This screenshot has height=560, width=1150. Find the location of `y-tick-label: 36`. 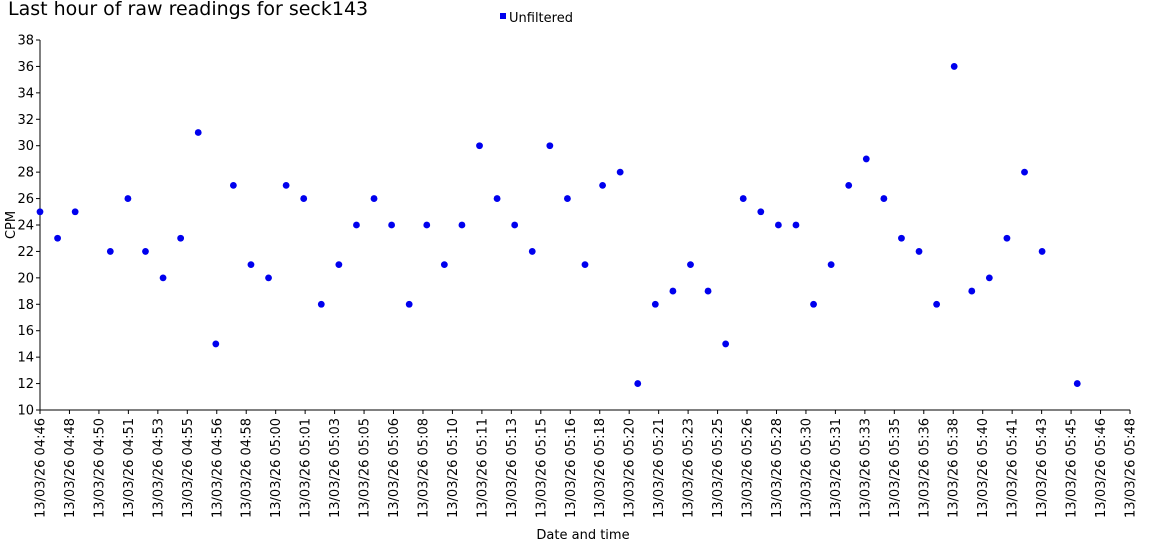

y-tick-label: 36 is located at coordinates (25, 67).